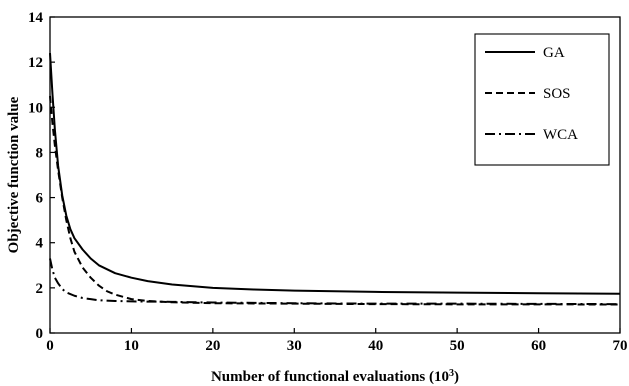 The image size is (629, 386). Describe the element at coordinates (456, 377) in the screenshot. I see `x-axis-title-end: )` at that location.